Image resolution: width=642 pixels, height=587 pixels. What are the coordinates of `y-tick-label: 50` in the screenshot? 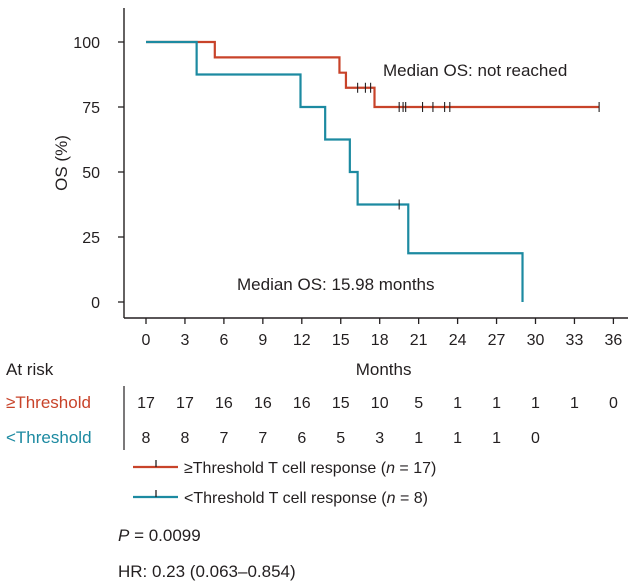 It's located at (91, 173).